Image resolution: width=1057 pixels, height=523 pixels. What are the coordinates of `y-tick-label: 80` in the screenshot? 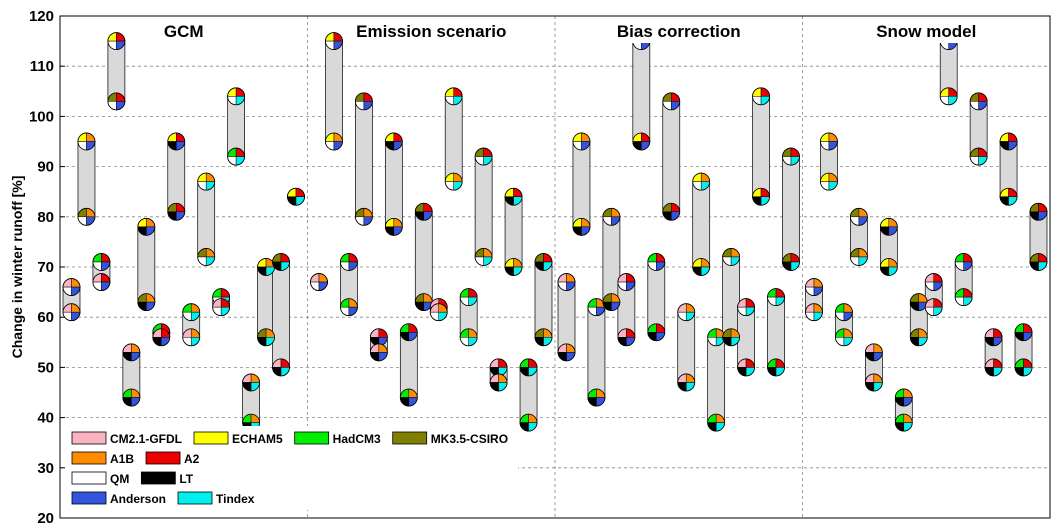 It's located at (45, 217).